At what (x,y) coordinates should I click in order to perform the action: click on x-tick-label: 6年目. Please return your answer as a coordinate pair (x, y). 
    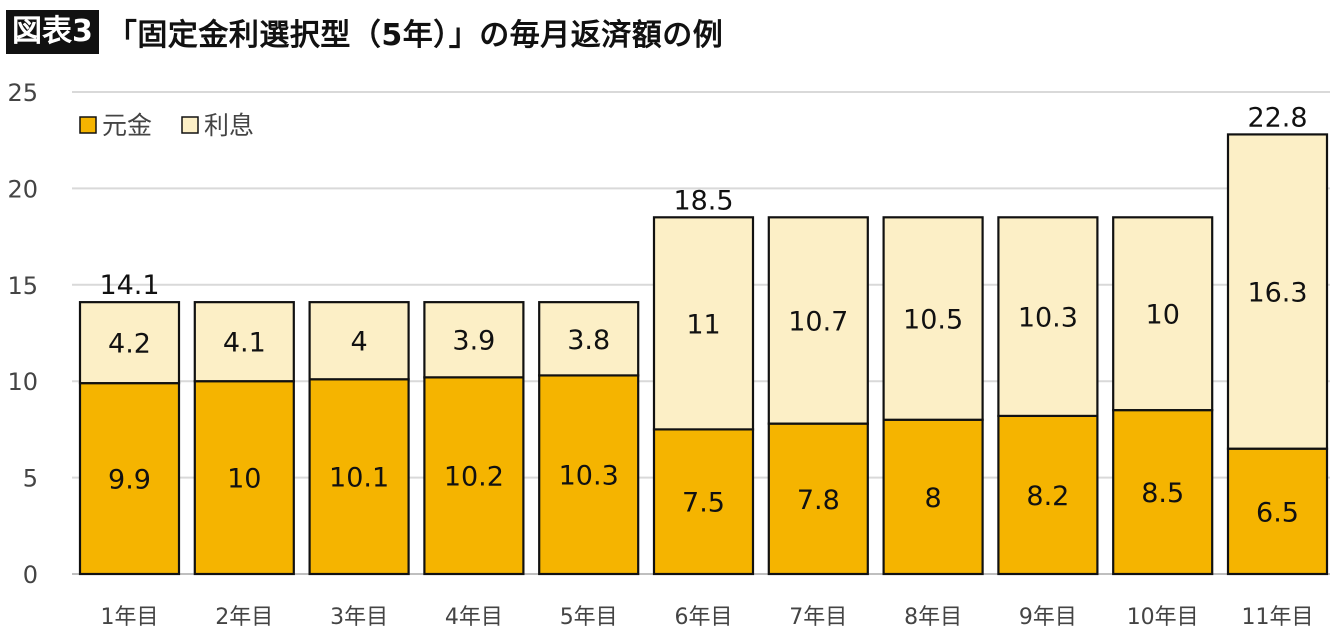
    Looking at the image, I should click on (704, 617).